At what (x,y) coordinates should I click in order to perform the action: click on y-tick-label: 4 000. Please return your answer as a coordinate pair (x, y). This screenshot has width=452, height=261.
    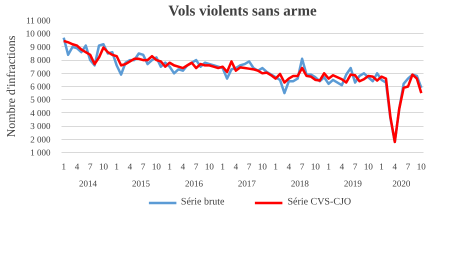
    Looking at the image, I should click on (40, 113).